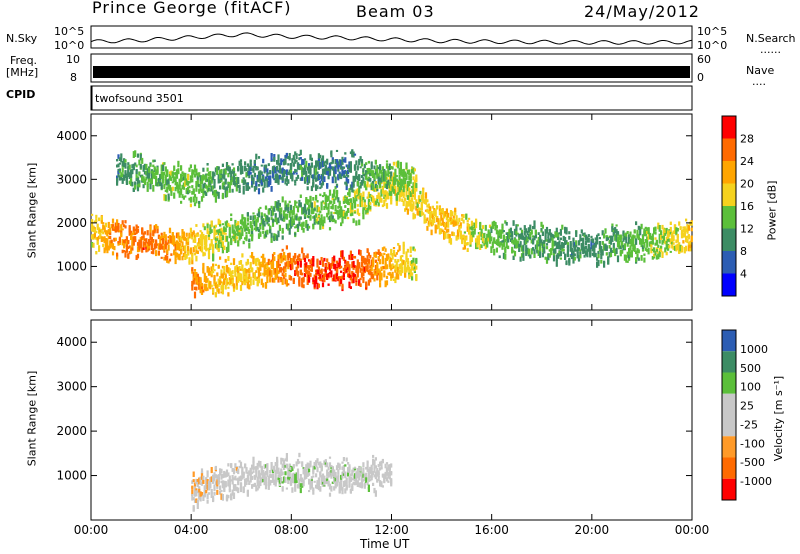 The image size is (800, 554). What do you see at coordinates (395, 11) in the screenshot?
I see `beam-title: Beam 03` at bounding box center [395, 11].